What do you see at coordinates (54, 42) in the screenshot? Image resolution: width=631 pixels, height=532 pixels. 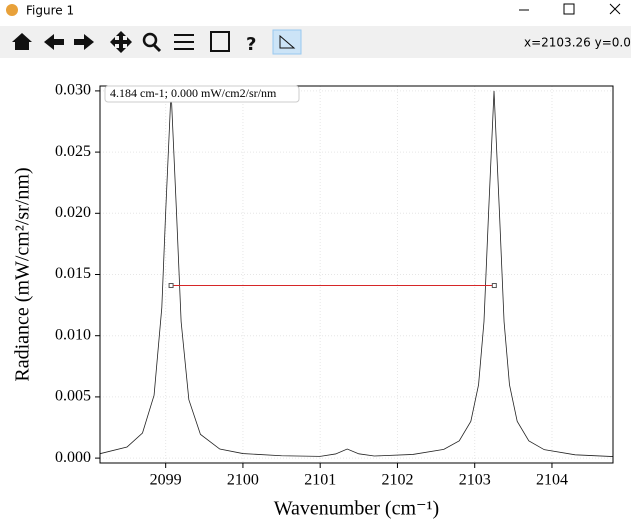 I see `back-button` at bounding box center [54, 42].